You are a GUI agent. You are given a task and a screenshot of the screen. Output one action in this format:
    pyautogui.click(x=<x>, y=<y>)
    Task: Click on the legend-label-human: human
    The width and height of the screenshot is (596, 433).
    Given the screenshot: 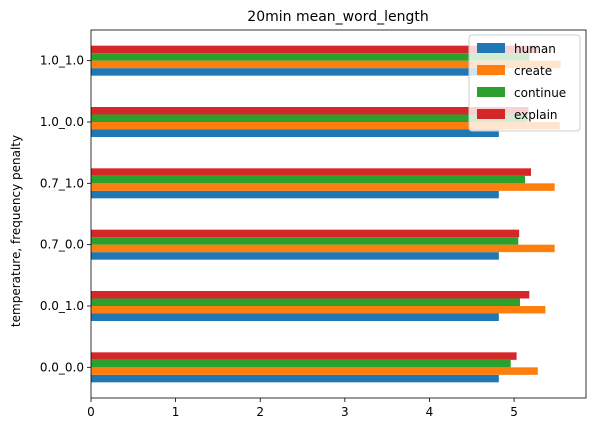 What is the action you would take?
    pyautogui.click(x=535, y=49)
    